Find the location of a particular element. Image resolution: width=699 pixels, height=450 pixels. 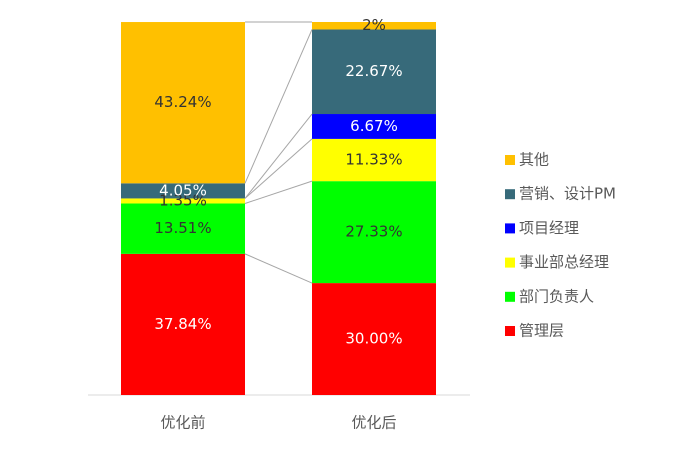

data-label: 6.67% is located at coordinates (374, 126).